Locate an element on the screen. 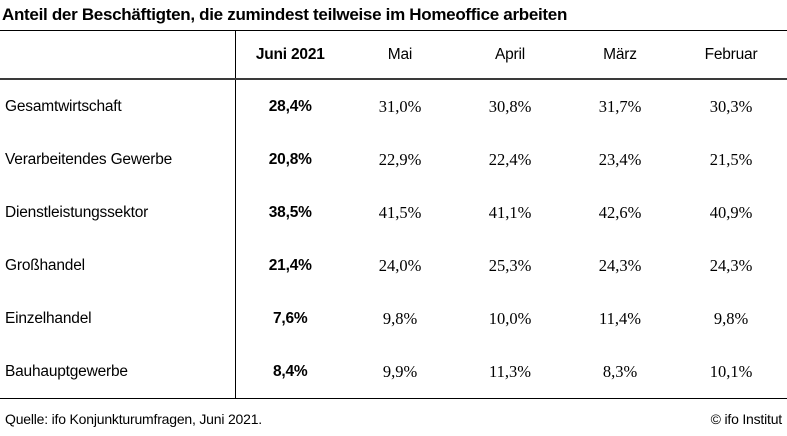  value-cell: 41,1% is located at coordinates (510, 212).